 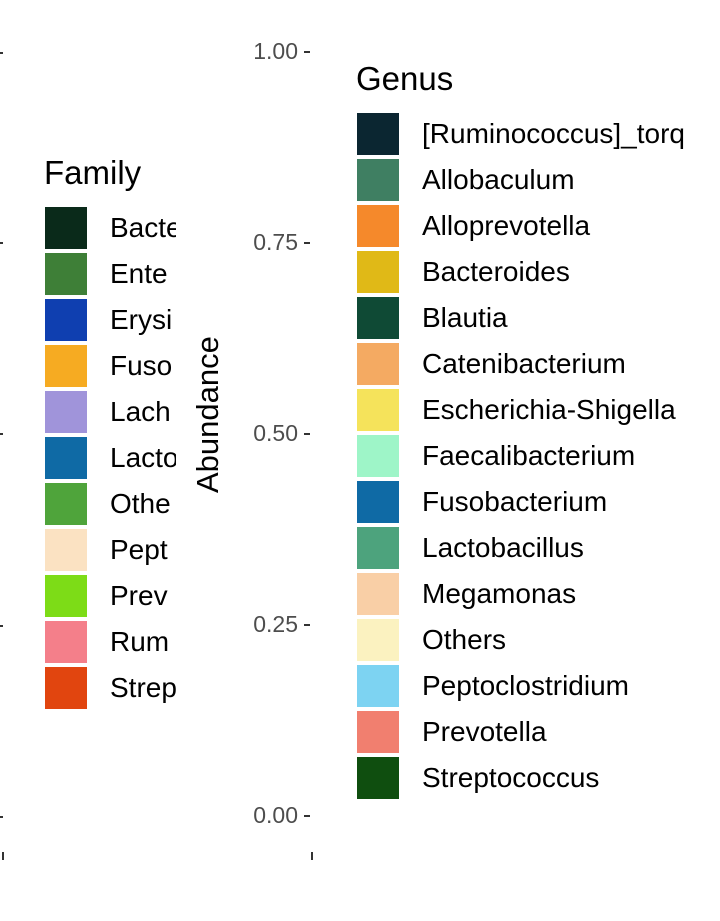 I want to click on legend-label: Lacto, so click(x=143, y=457).